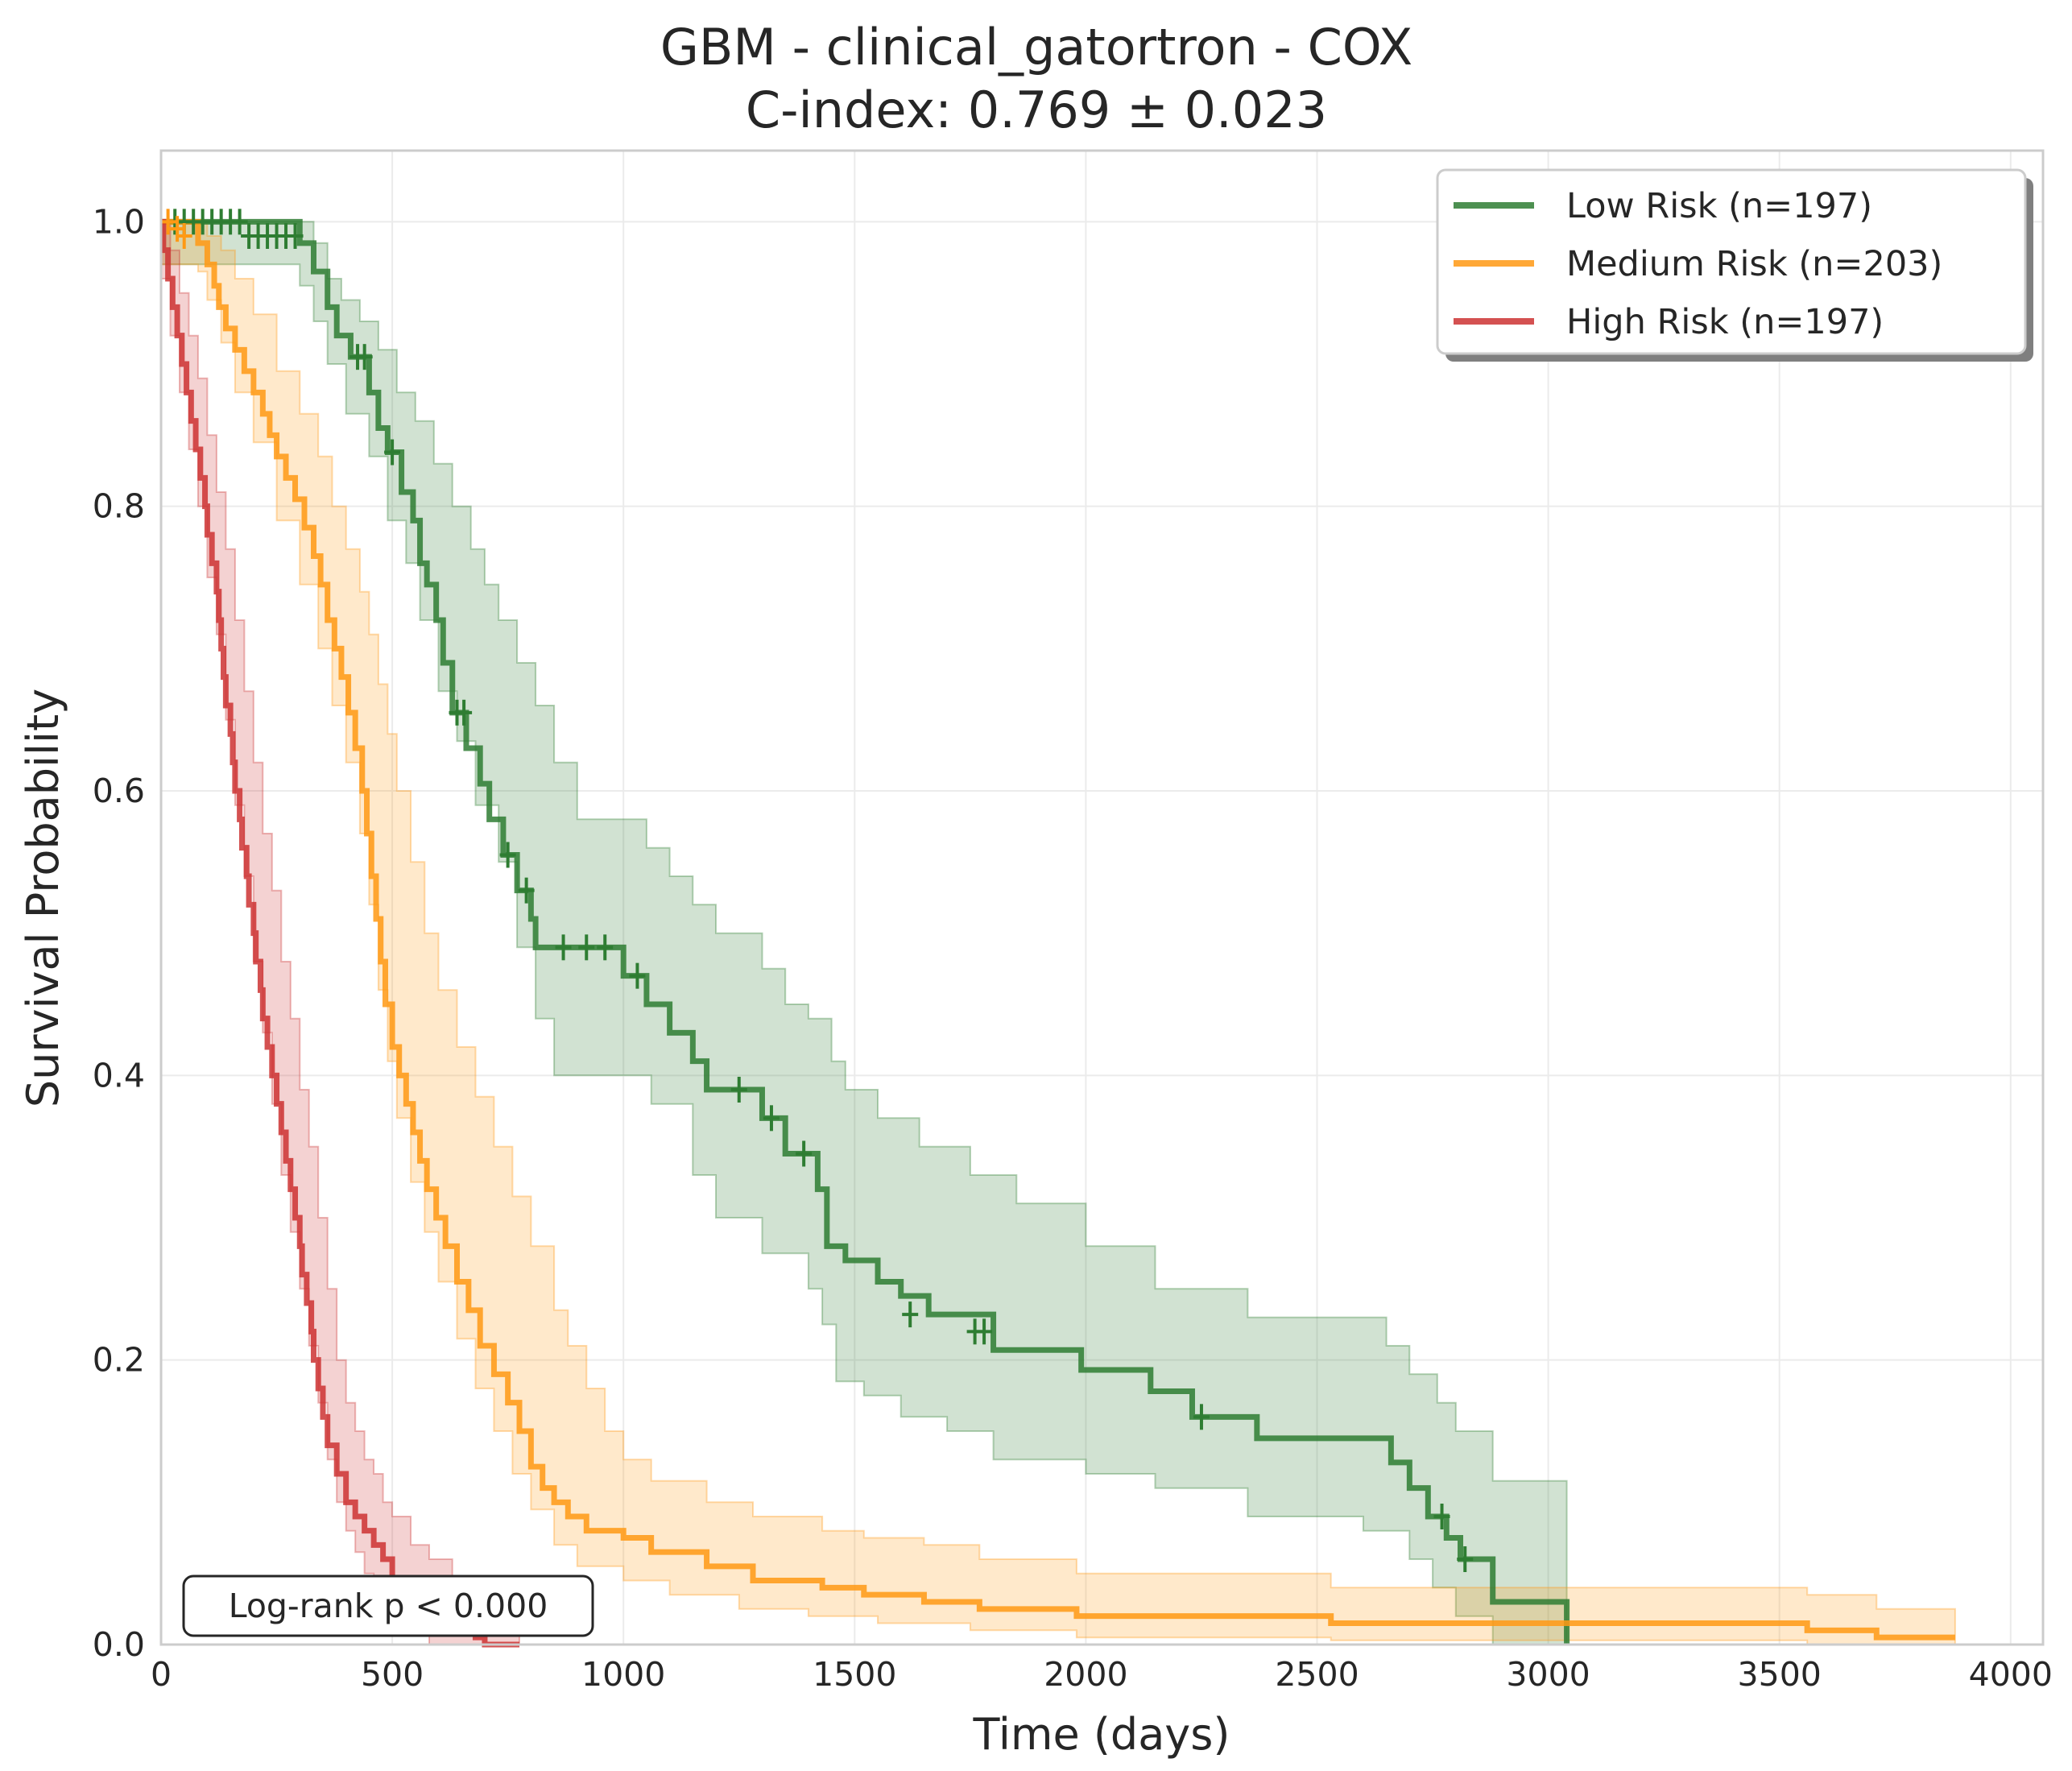  I want to click on x-tick-label-0: 0, so click(161, 1674).